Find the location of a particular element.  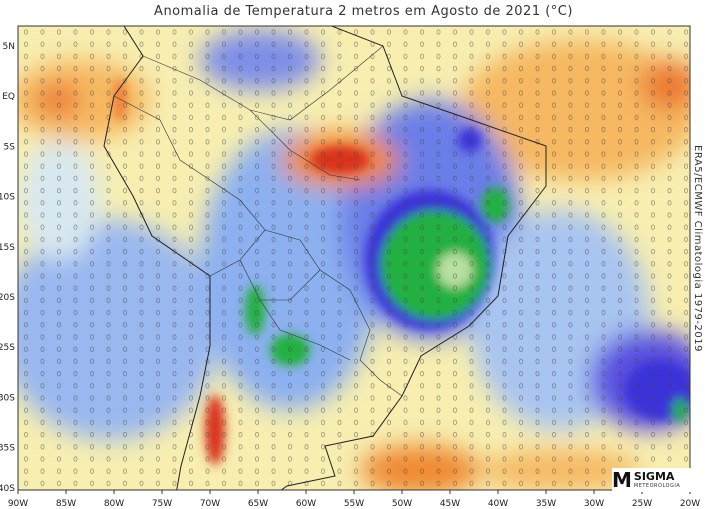

latitude-tick-label: 30S is located at coordinates (7, 398).